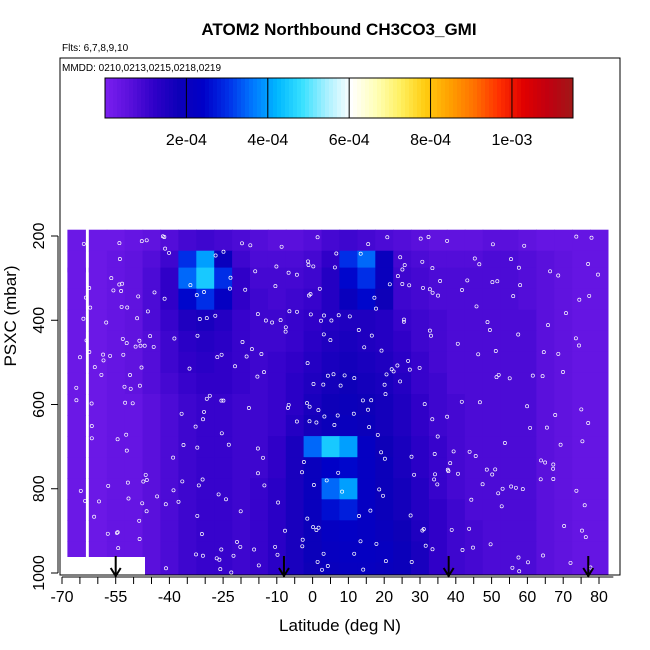 The image size is (650, 650). I want to click on colorbar-tick-label: 4e-04, so click(267, 140).